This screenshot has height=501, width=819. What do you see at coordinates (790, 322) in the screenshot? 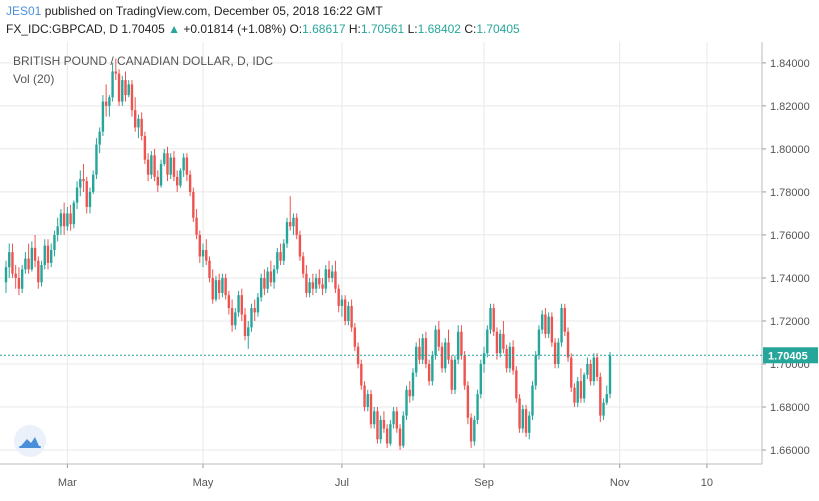
I see `y-tick-label: 1.72000` at bounding box center [790, 322].